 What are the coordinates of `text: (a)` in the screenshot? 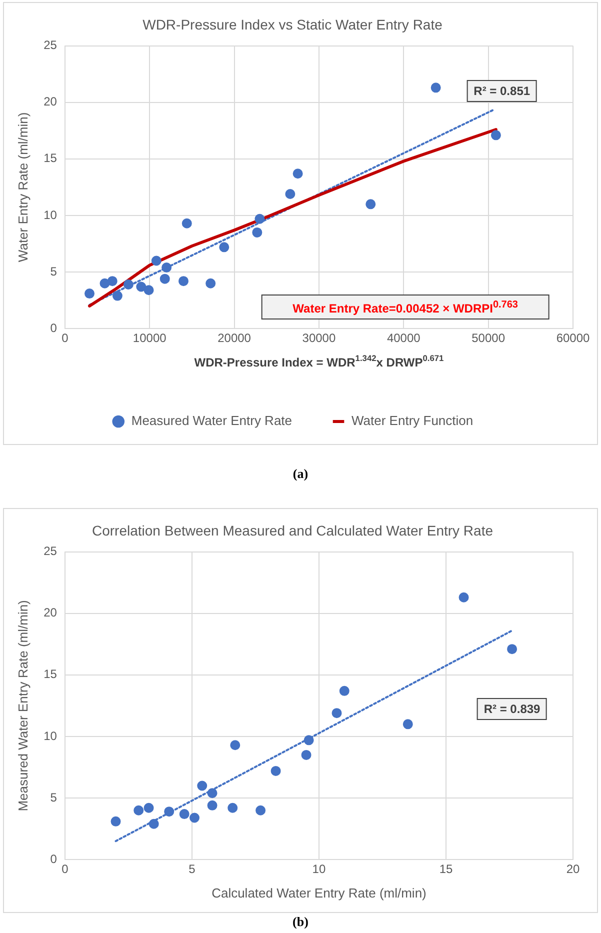 It's located at (301, 474).